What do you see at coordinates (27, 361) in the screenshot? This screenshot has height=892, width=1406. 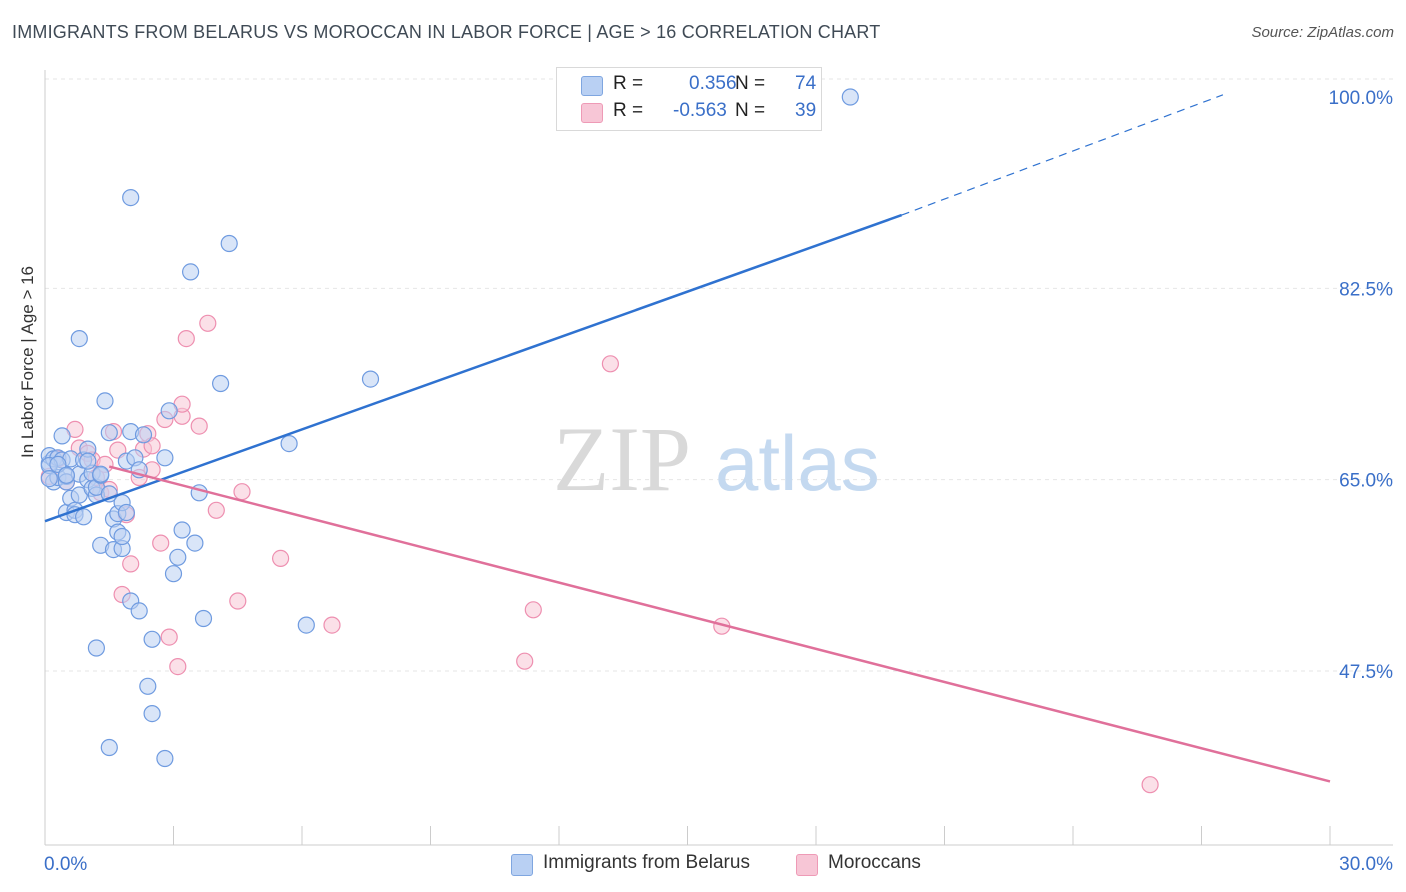 I see `y-axis-label: In Labor Force | Age > 16` at bounding box center [27, 361].